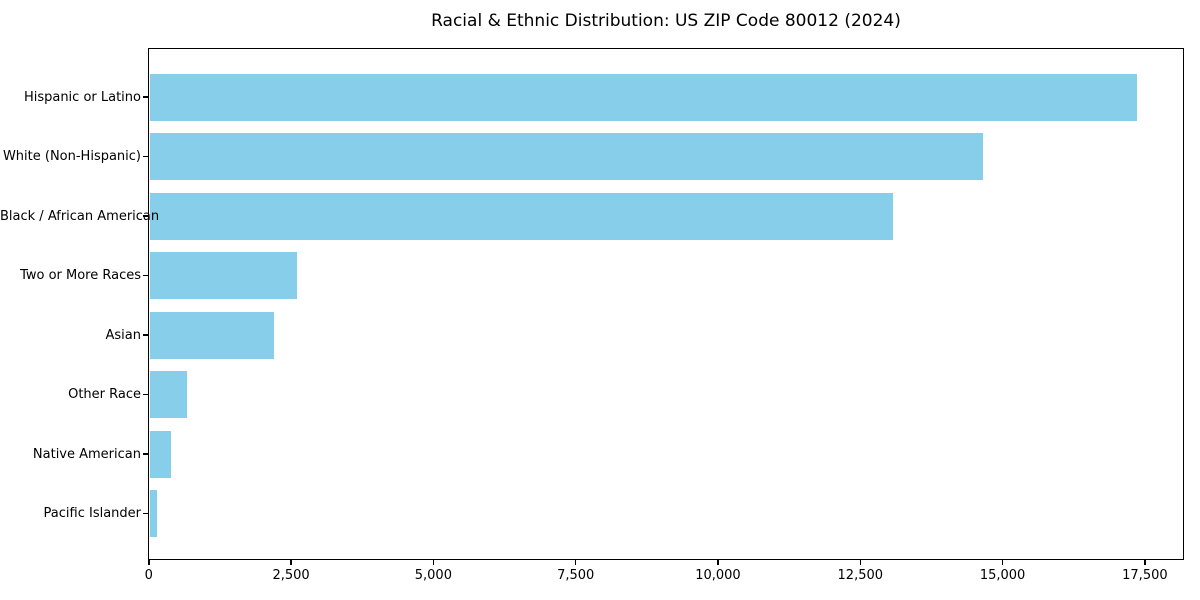 The width and height of the screenshot is (1200, 600). I want to click on x-tick-label: 12,500, so click(860, 575).